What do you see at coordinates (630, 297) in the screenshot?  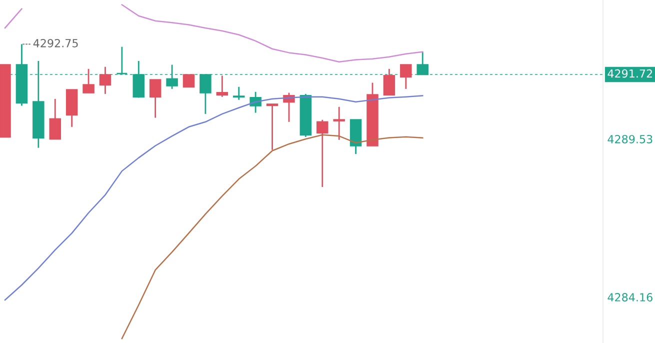 I see `y-tick-label: 4284.16` at bounding box center [630, 297].